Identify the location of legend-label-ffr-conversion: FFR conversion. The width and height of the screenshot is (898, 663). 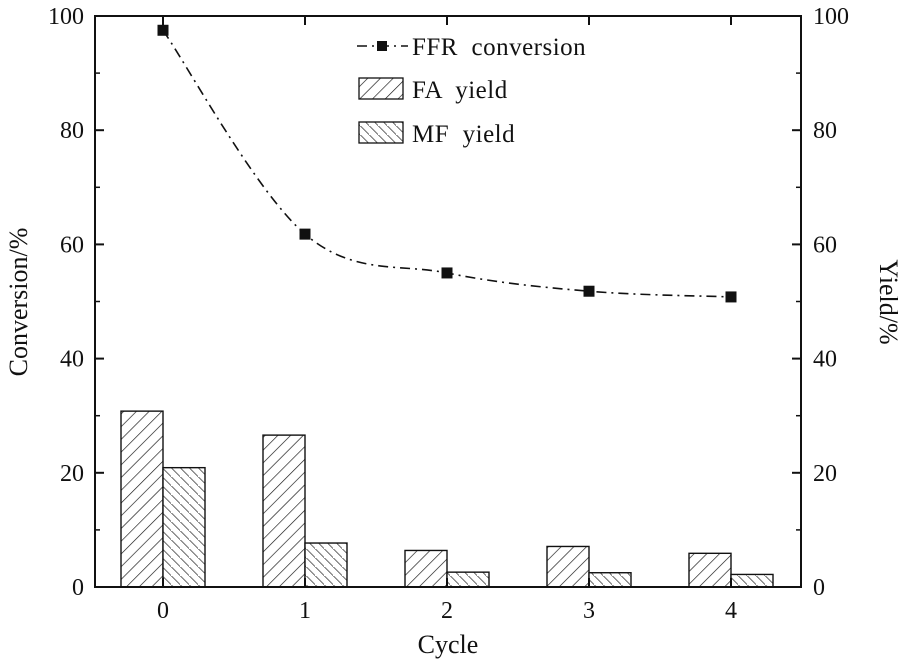
(499, 47).